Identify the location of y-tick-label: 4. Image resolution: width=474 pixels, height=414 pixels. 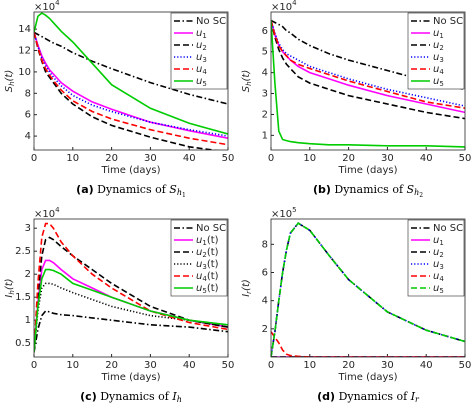
(28, 136).